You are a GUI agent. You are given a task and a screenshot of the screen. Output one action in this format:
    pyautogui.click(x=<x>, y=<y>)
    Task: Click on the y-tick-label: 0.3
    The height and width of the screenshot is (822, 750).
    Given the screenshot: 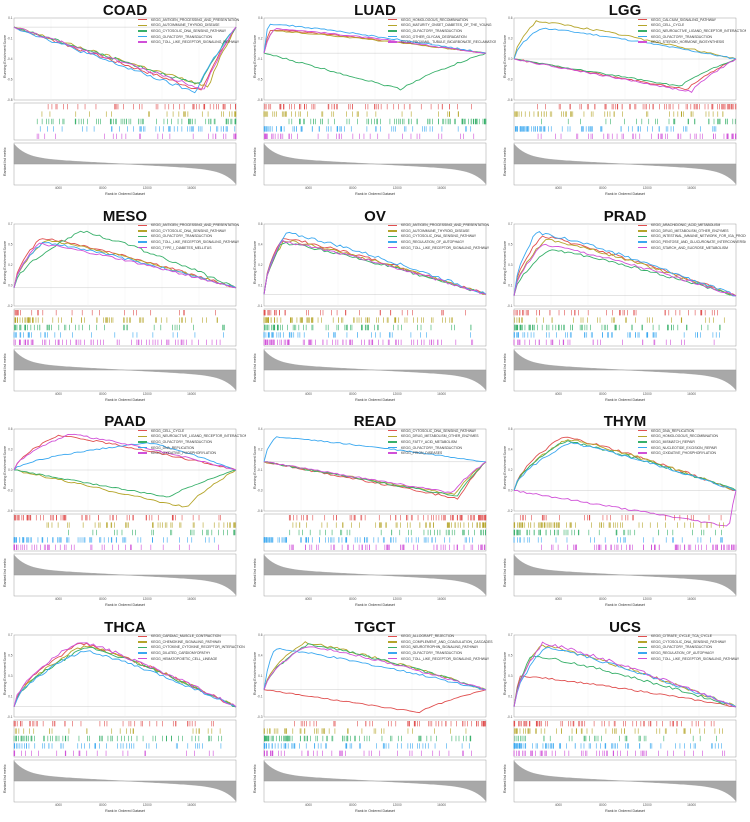 What is the action you would take?
    pyautogui.click(x=510, y=39)
    